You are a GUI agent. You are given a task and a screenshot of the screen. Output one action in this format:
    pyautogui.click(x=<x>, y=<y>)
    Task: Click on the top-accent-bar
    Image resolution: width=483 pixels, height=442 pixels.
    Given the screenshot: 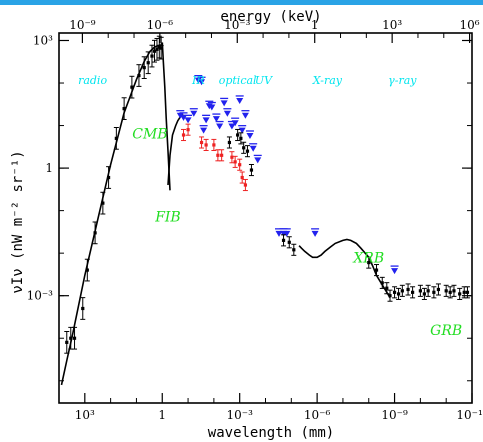 What is the action you would take?
    pyautogui.click(x=241, y=2)
    